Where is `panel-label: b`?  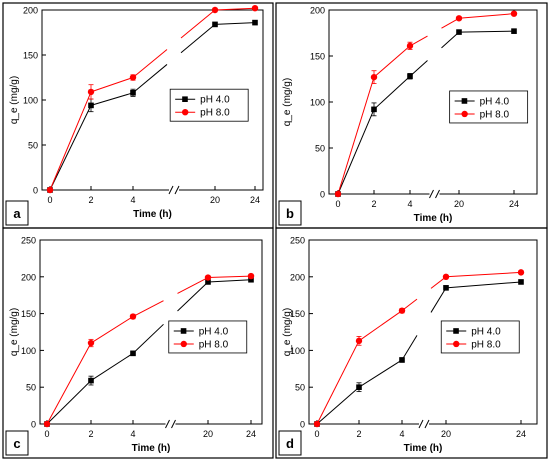
panel-label: b is located at coordinates (290, 213).